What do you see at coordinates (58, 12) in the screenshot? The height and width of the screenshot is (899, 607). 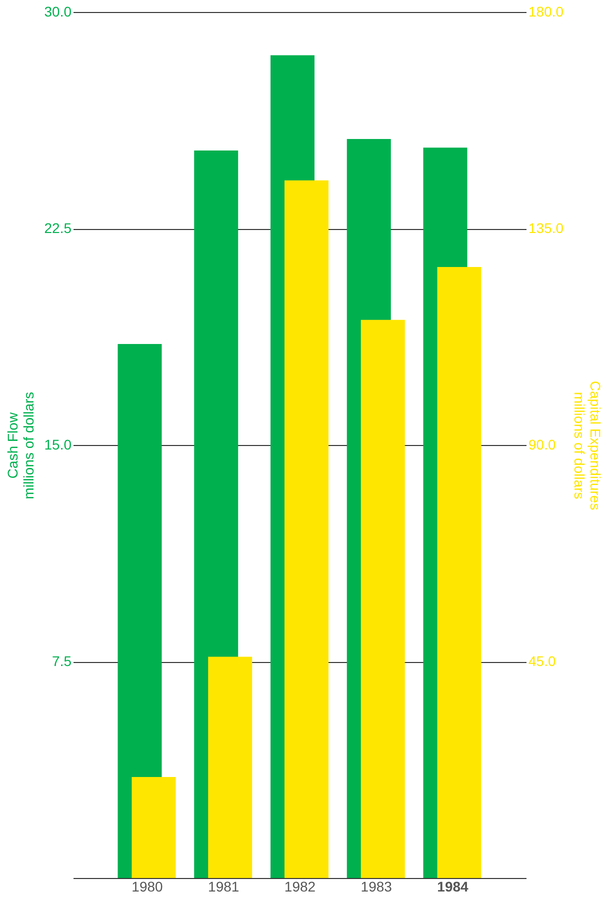 I see `y-tick-label: 30.0` at bounding box center [58, 12].